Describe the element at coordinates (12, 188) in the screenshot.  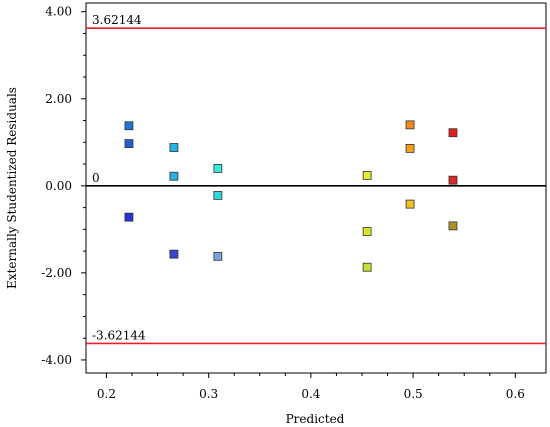
I see `y-axis-title: Externally Studentized Residuals` at that location.